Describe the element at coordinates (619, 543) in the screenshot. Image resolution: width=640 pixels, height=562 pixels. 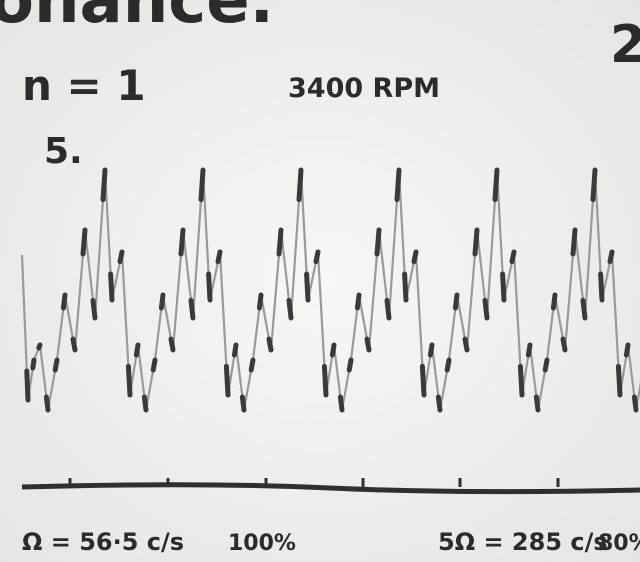
I see `harmonic-amplitude: 80%` at that location.